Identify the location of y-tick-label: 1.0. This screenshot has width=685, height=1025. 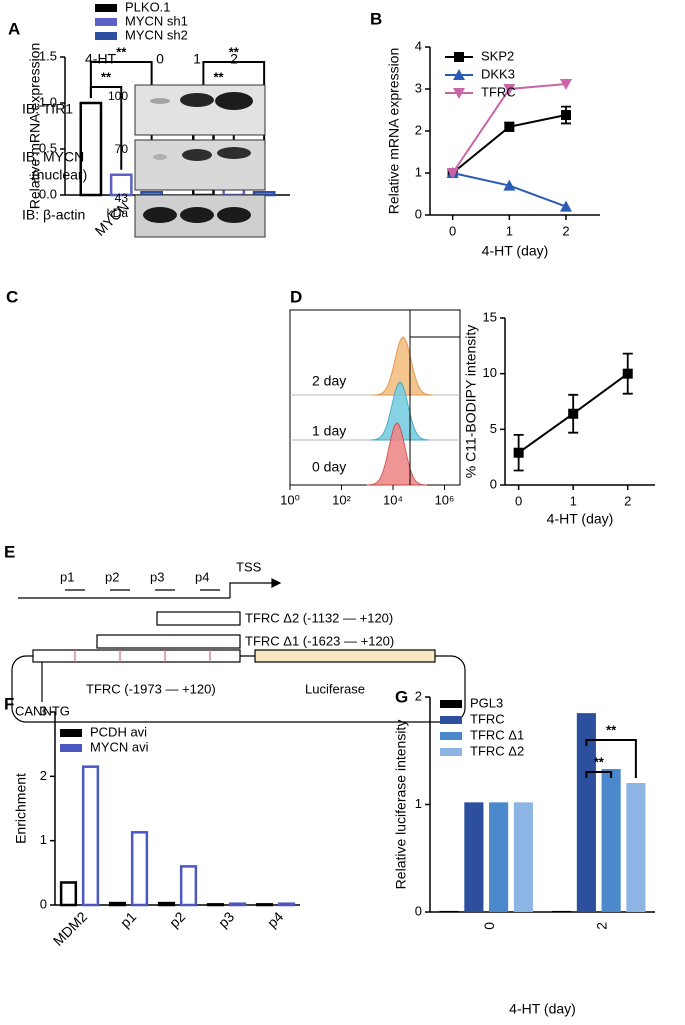
(48, 101).